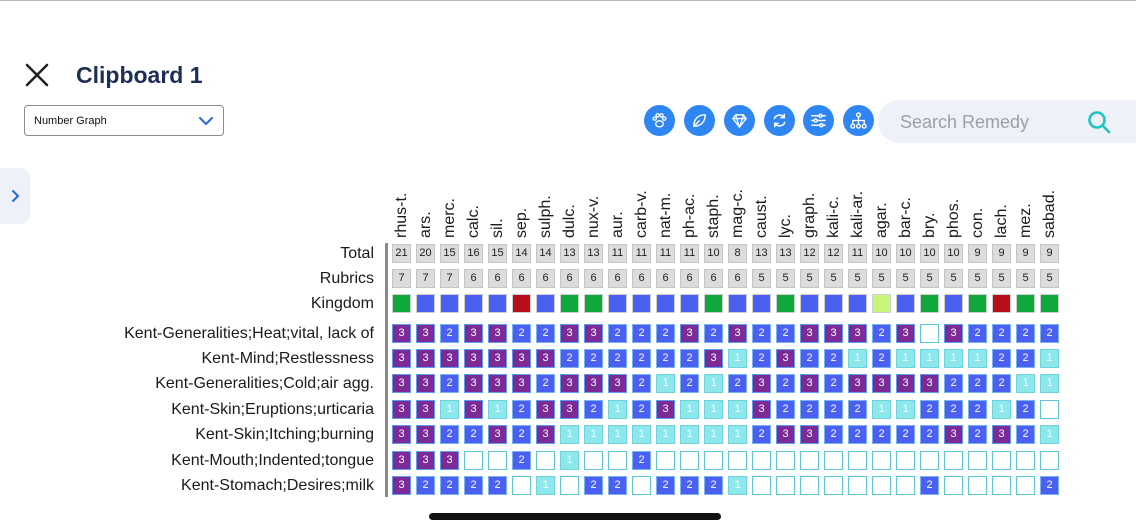 The width and height of the screenshot is (1136, 526). What do you see at coordinates (1027, 209) in the screenshot?
I see `remedy-column-header: mez.` at bounding box center [1027, 209].